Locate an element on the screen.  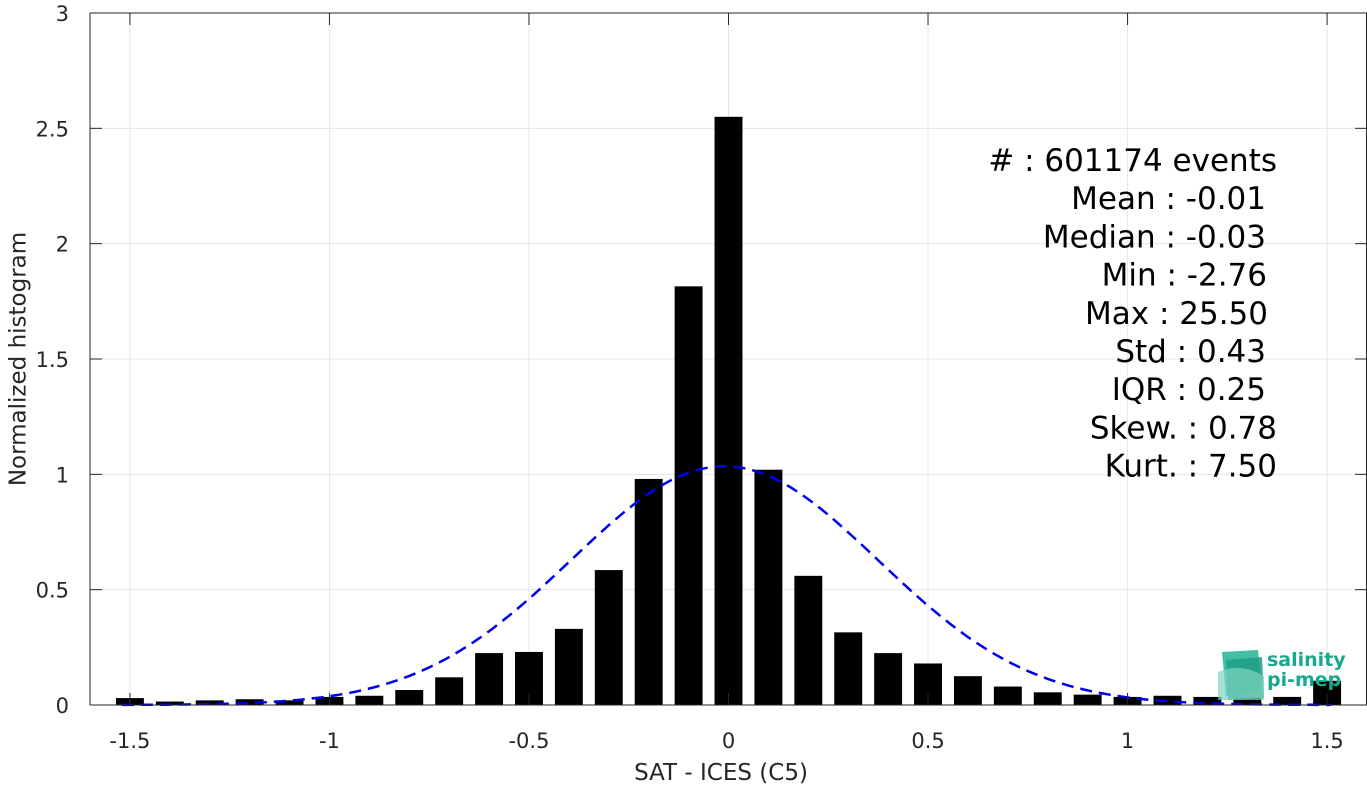
x-axis-label: SAT - ICES (C5) is located at coordinates (721, 772).